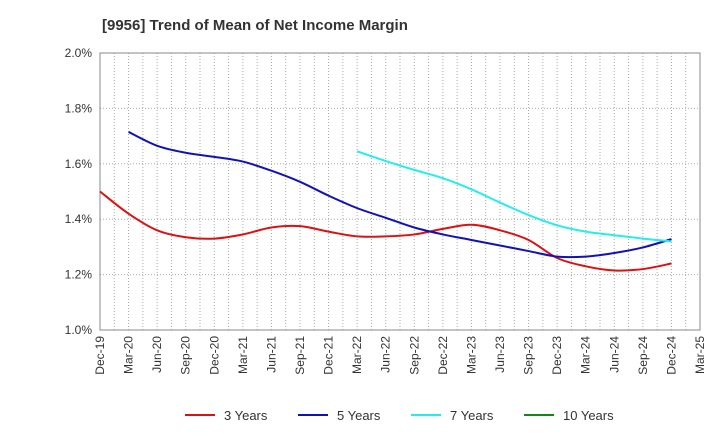 This screenshot has width=720, height=440. What do you see at coordinates (329, 355) in the screenshot?
I see `x-tick-label: Dec-21` at bounding box center [329, 355].